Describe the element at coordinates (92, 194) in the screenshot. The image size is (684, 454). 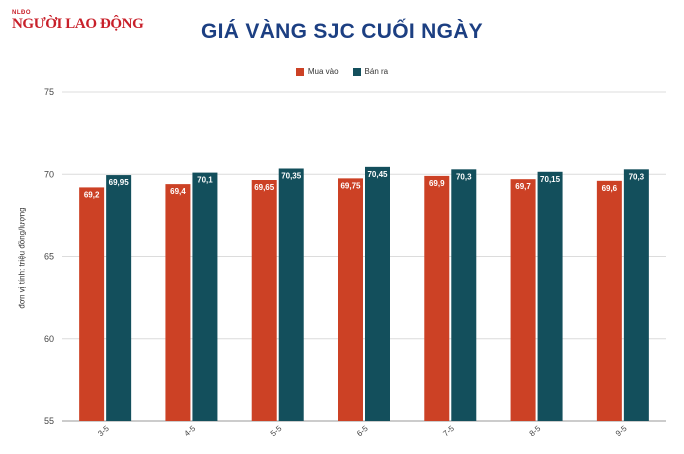
I see `data-label-buy-3-5: 69,2` at that location.